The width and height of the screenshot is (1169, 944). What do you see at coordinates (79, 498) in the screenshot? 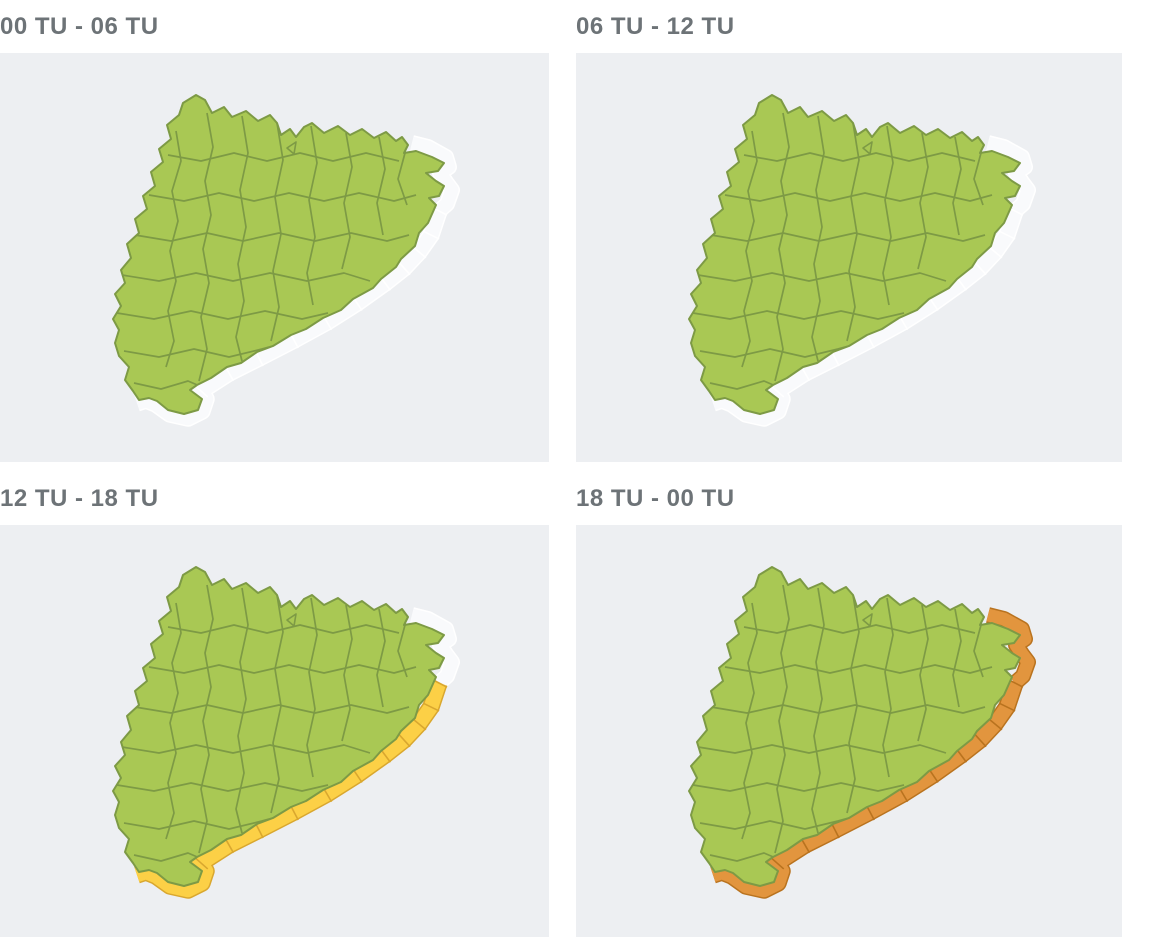
I see `time-range-title: 12 TU - 18 TU` at bounding box center [79, 498].